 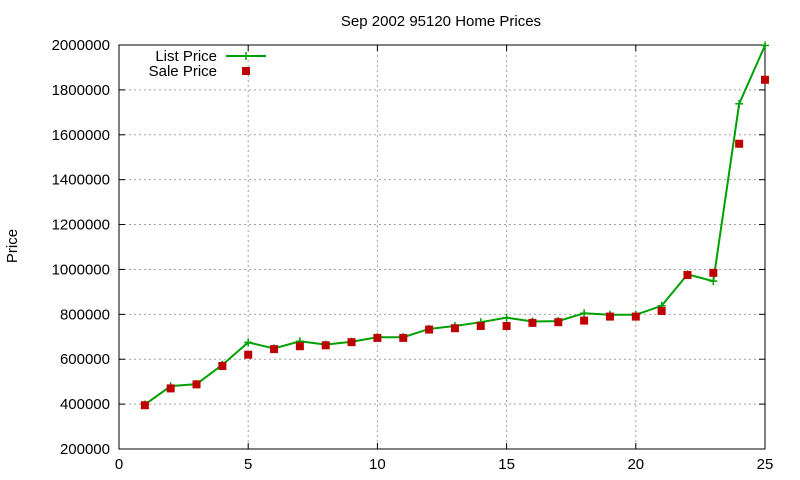 I want to click on legend: List Price Sale Price, so click(x=207, y=64).